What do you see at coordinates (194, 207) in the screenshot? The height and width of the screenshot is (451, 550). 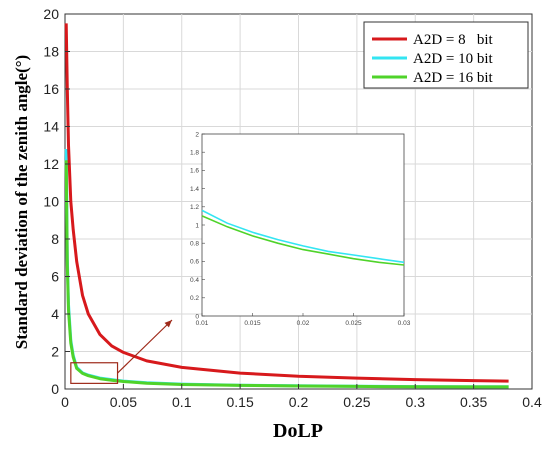 I see `inset-y-tick-label: 1.2` at bounding box center [194, 207].